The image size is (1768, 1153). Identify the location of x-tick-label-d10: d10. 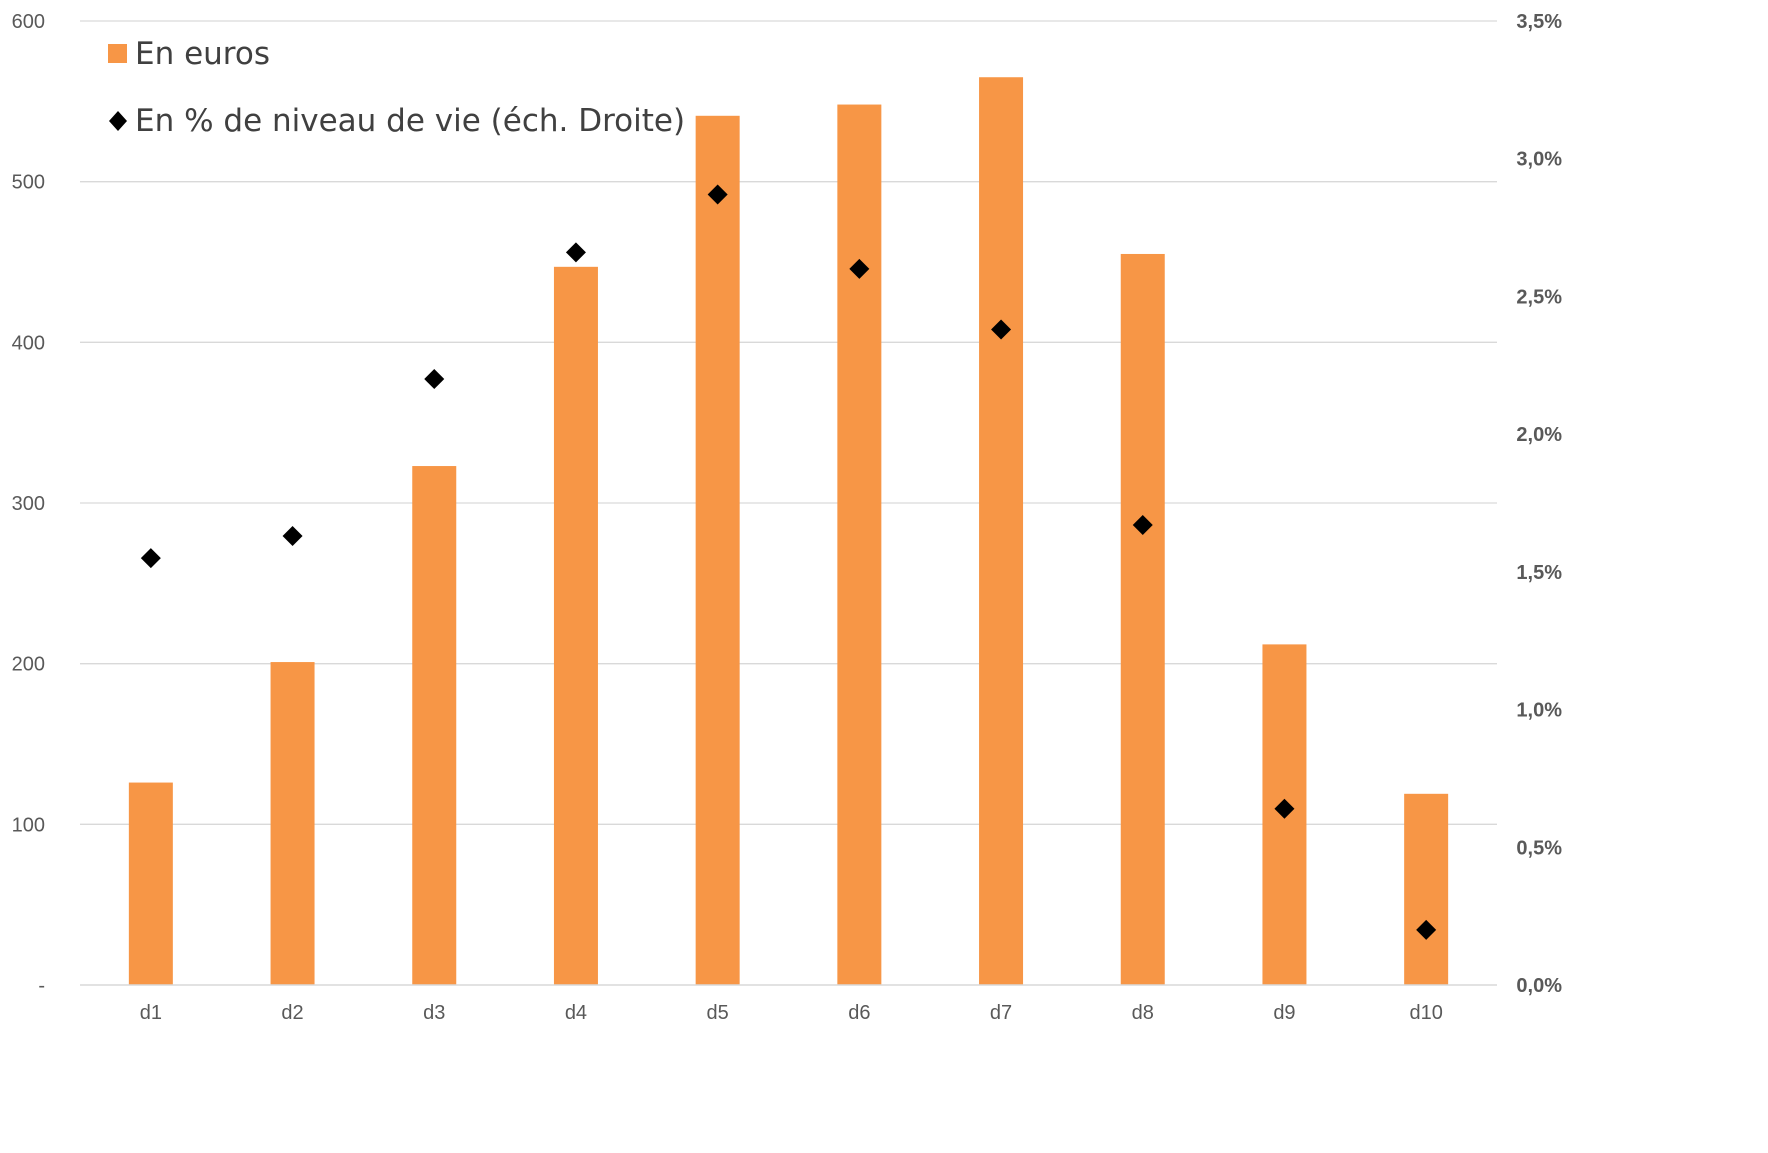
(1425, 1013).